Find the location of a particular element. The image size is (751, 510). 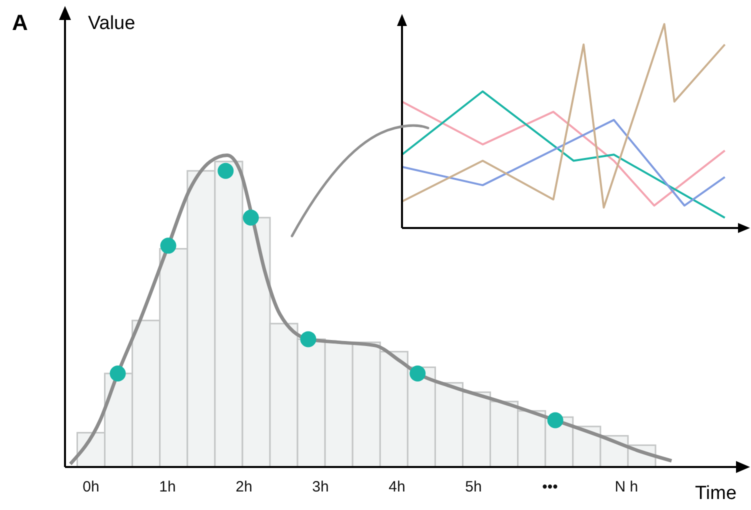

x-axis-title: Time is located at coordinates (716, 494).